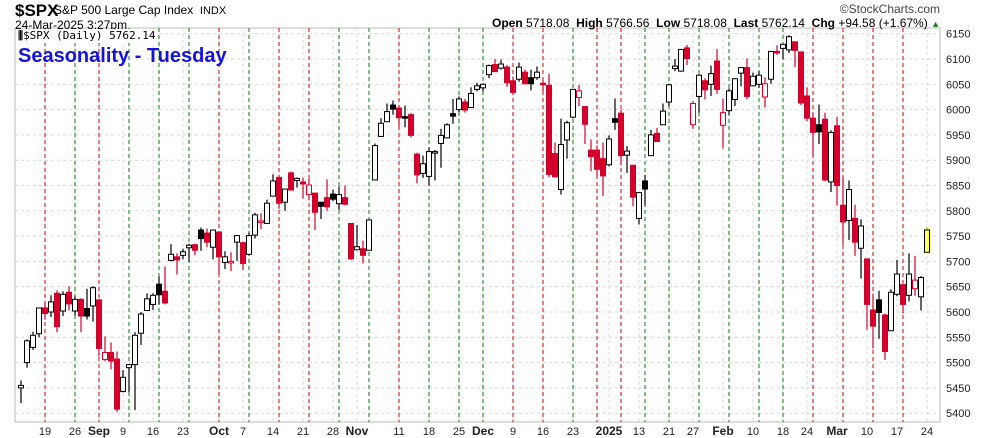 The image size is (990, 438). Describe the element at coordinates (837, 431) in the screenshot. I see `x-tick-month-label: Mar` at that location.